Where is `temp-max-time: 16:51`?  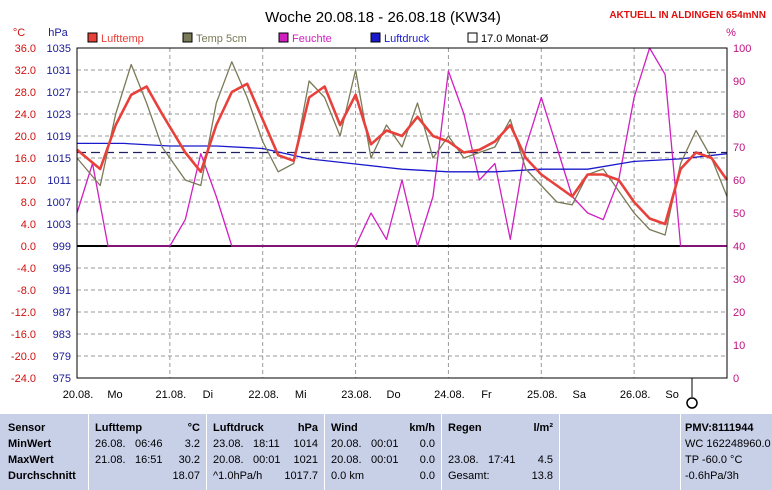 temp-max-time: 16:51 is located at coordinates (149, 460).